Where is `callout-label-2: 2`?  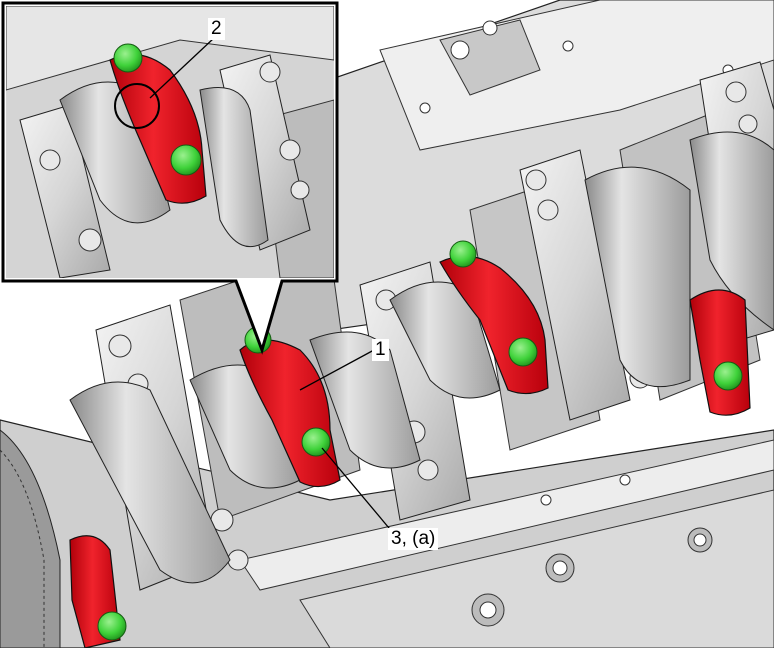 callout-label-2: 2 is located at coordinates (216, 29).